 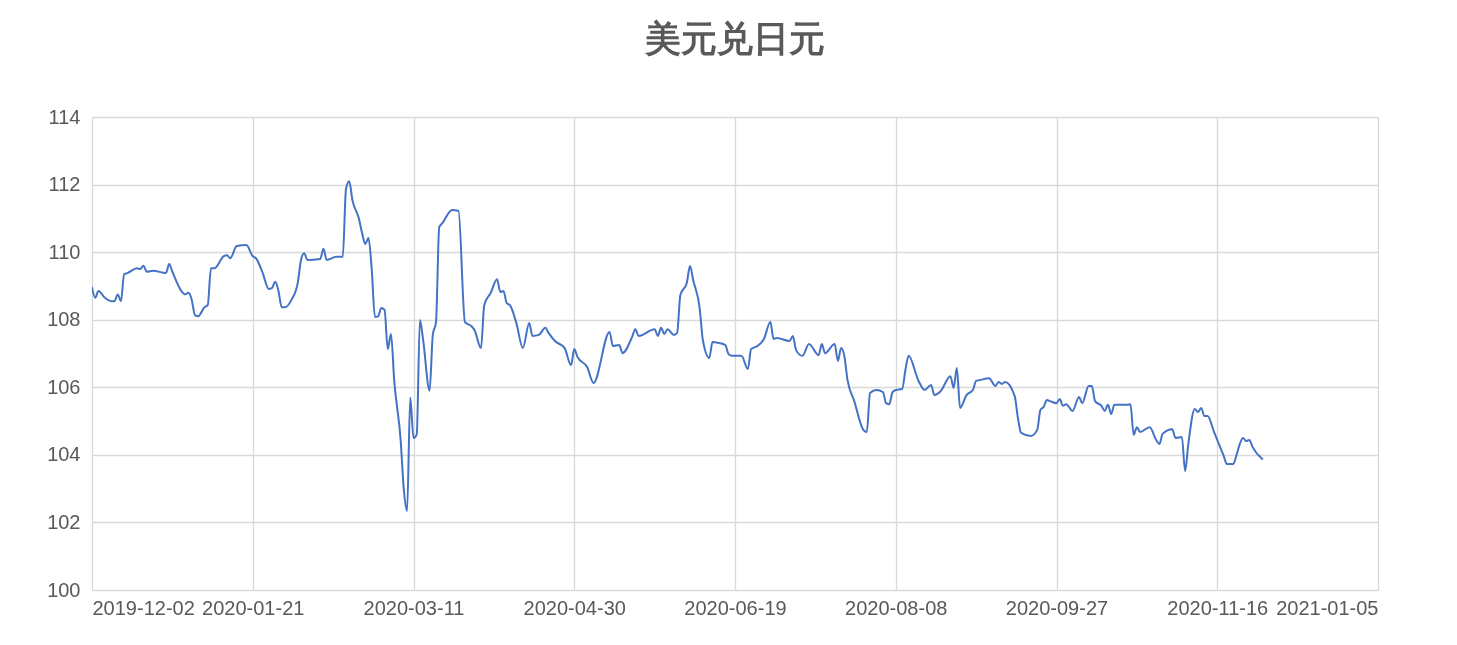 I want to click on y-tick-label: 114, so click(x=64, y=116).